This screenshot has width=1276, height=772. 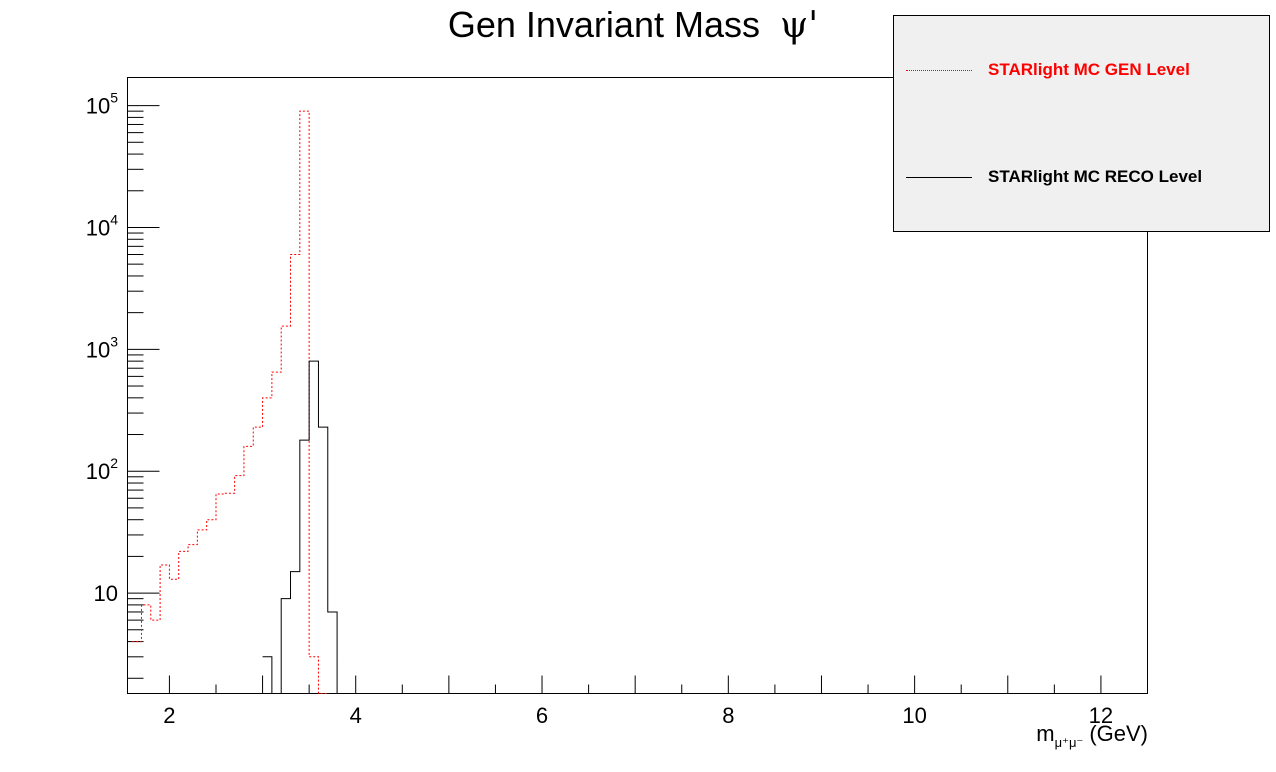 I want to click on x-tick-label: 2, so click(x=169, y=715).